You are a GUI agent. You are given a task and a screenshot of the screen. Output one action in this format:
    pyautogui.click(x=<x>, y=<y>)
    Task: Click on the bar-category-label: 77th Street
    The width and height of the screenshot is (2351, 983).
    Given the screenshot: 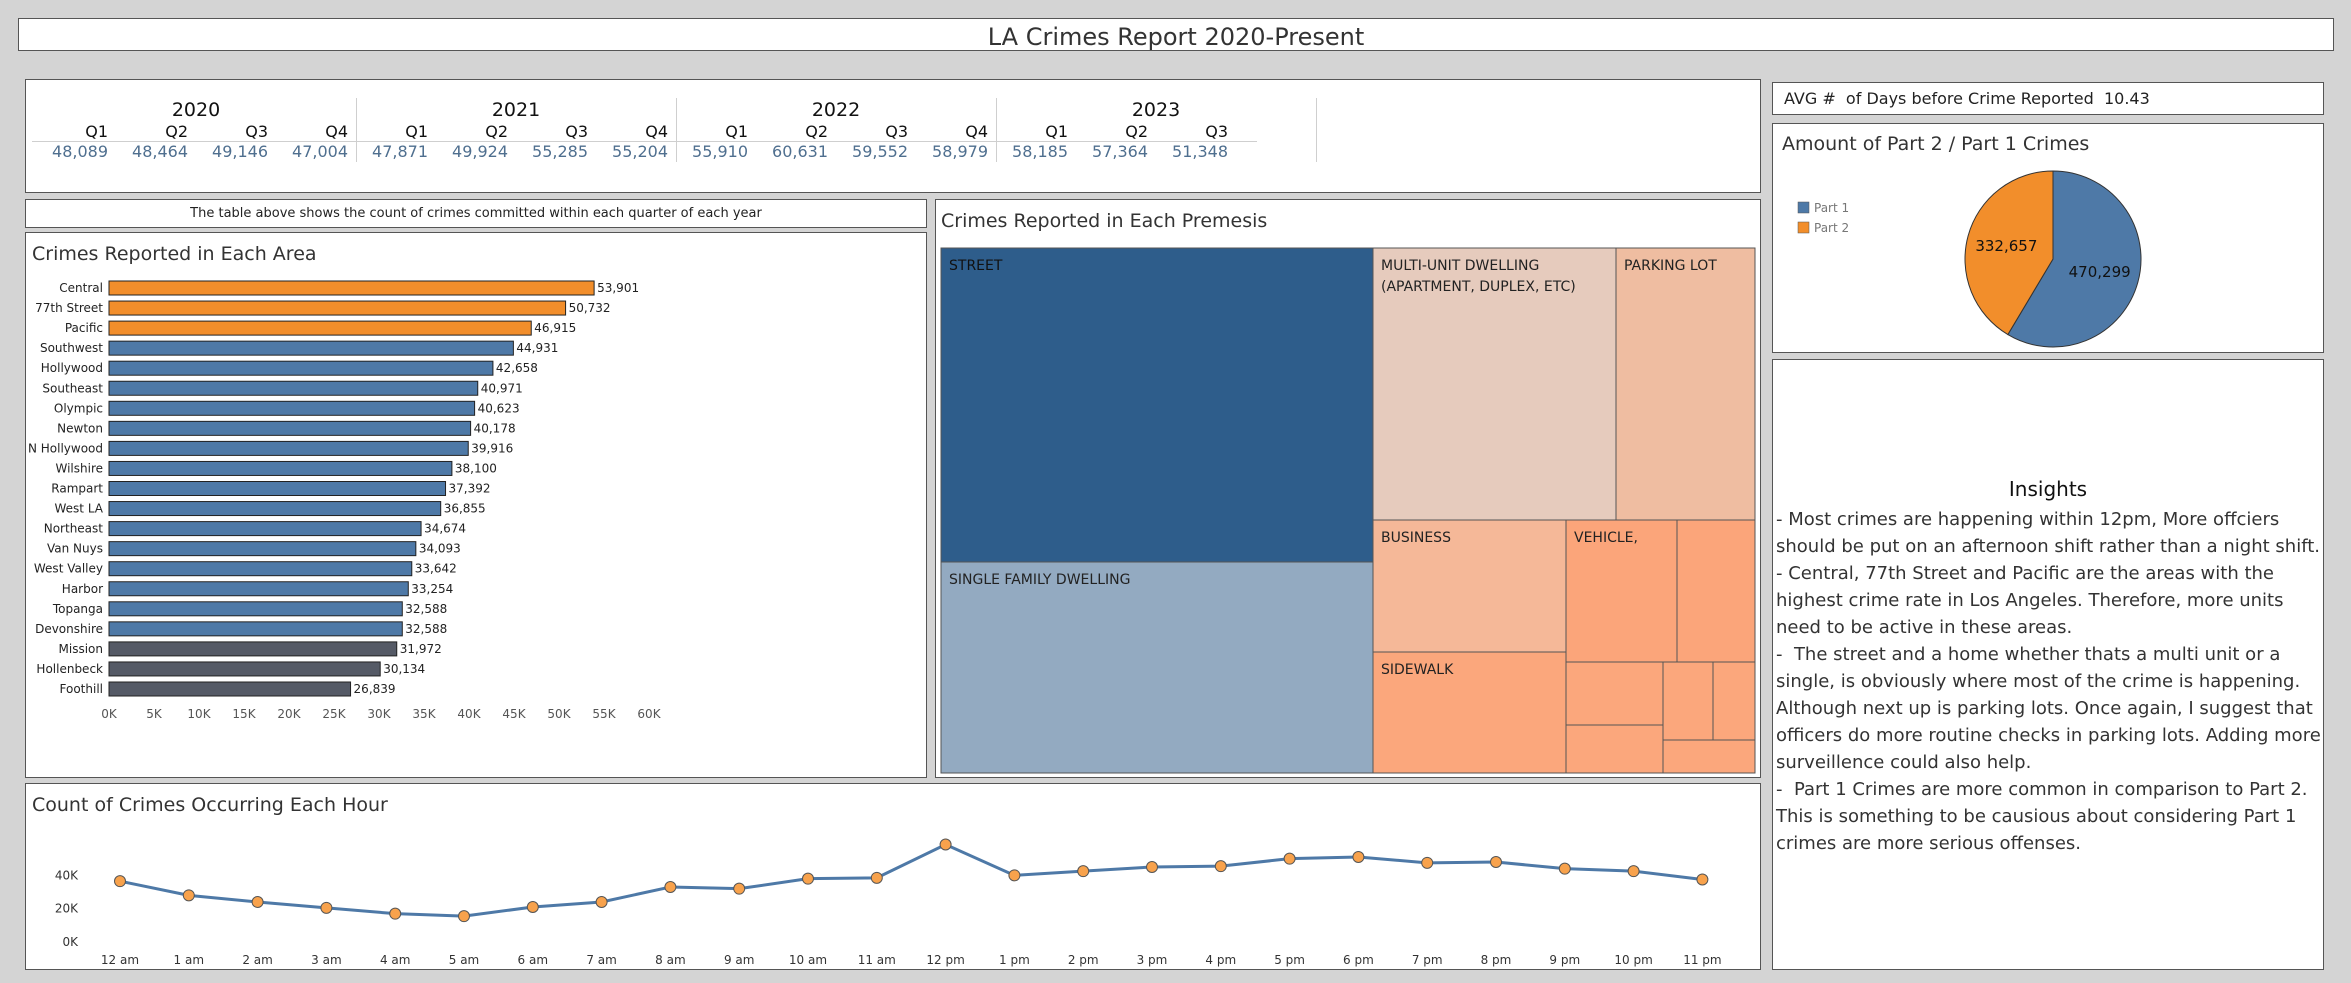 What is the action you would take?
    pyautogui.click(x=69, y=308)
    